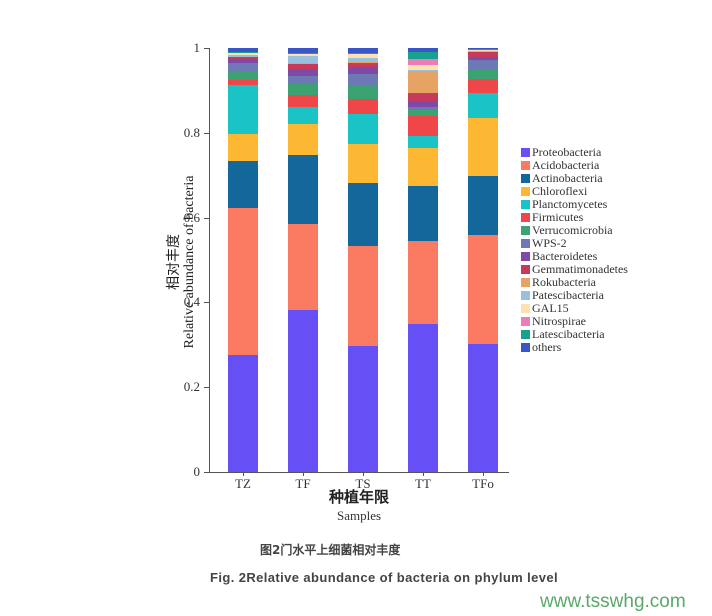 The width and height of the screenshot is (712, 616). Describe the element at coordinates (574, 347) in the screenshot. I see `legend-item: others` at that location.